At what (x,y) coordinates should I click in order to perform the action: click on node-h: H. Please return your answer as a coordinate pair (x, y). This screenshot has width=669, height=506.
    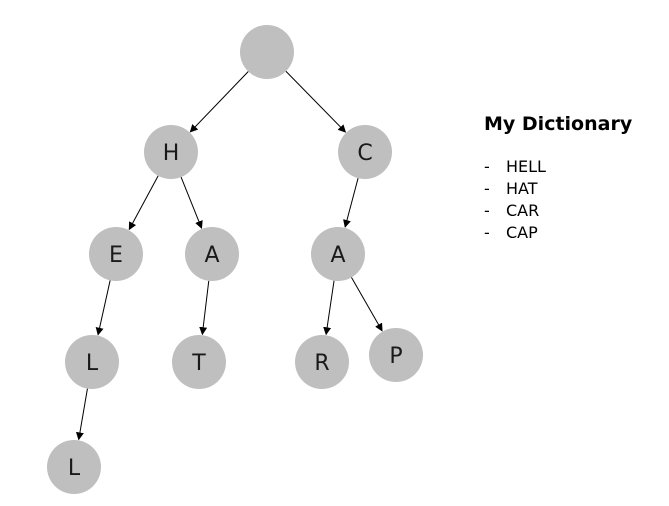
    Looking at the image, I should click on (171, 152).